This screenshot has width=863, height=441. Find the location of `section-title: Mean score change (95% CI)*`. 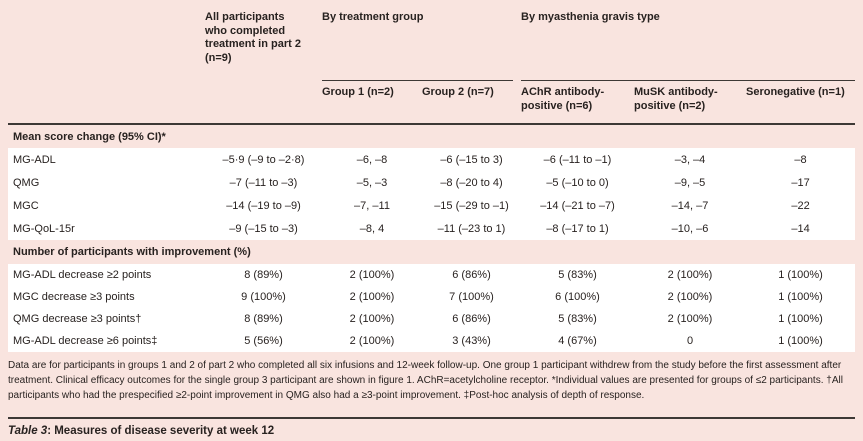

section-title: Mean score change (95% CI)* is located at coordinates (432, 136).